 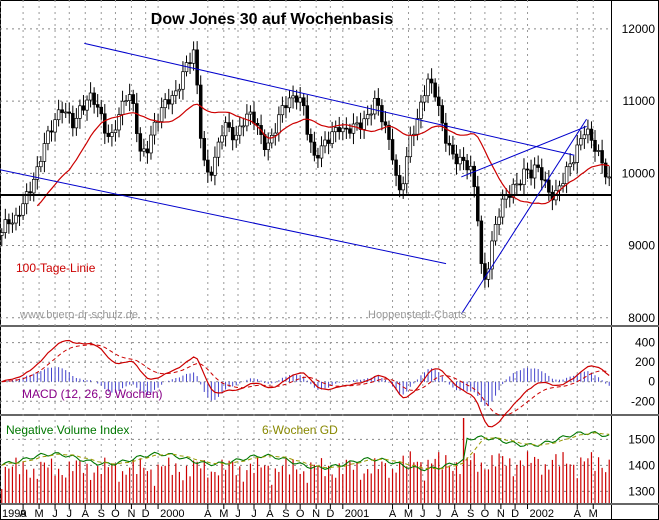 I want to click on x-tick-label: 2000, so click(x=172, y=514).